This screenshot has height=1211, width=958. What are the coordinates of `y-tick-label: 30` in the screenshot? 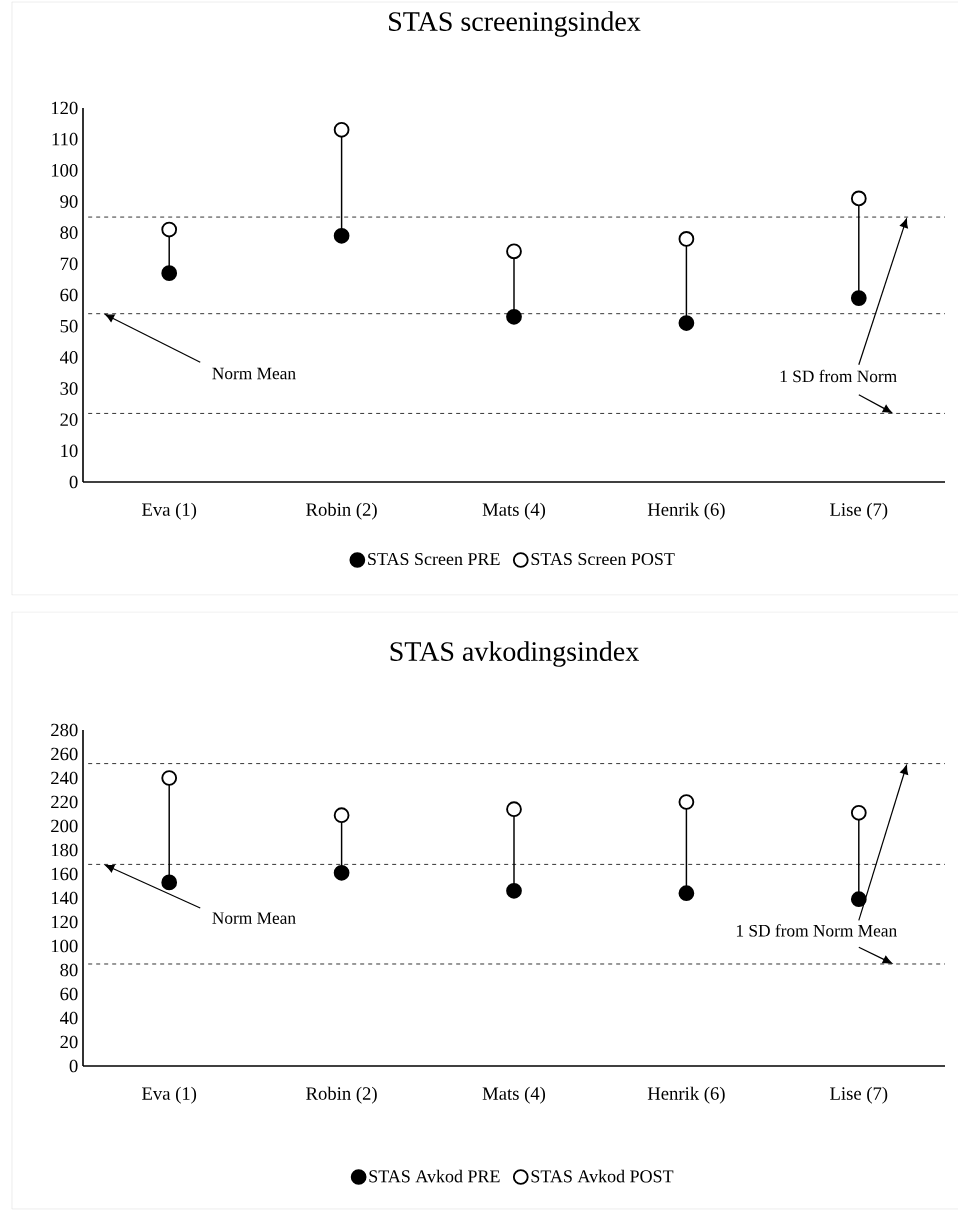 It's located at (69, 388).